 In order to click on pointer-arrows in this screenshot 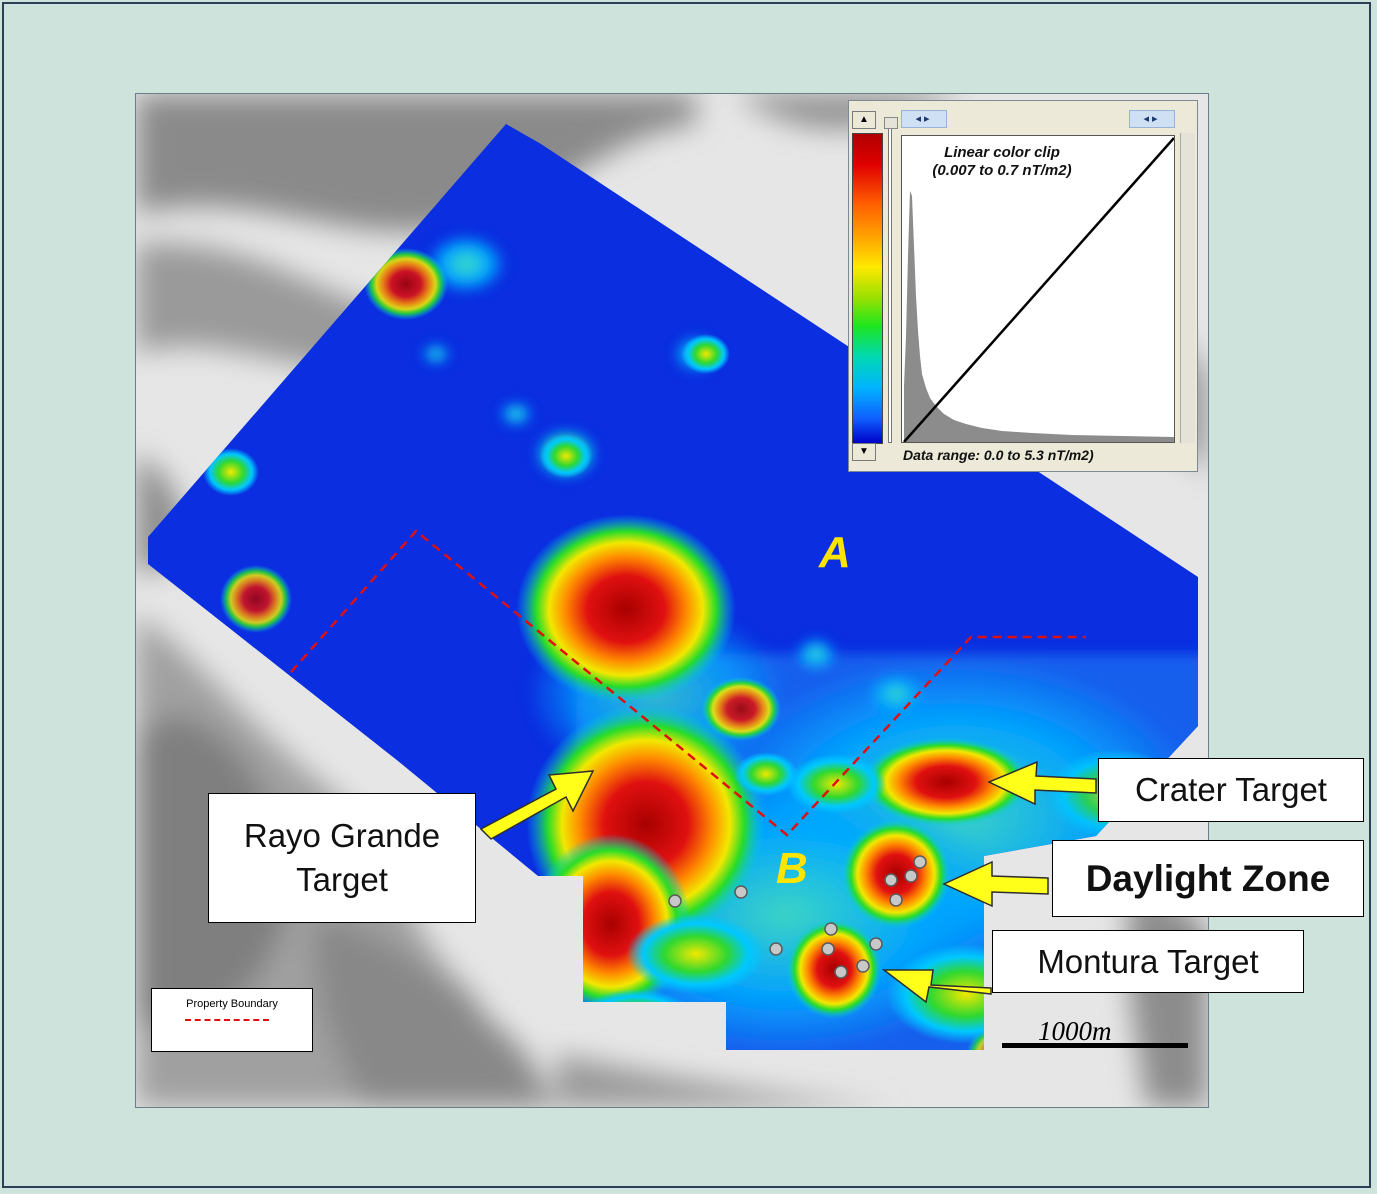, I will do `click(788, 882)`.